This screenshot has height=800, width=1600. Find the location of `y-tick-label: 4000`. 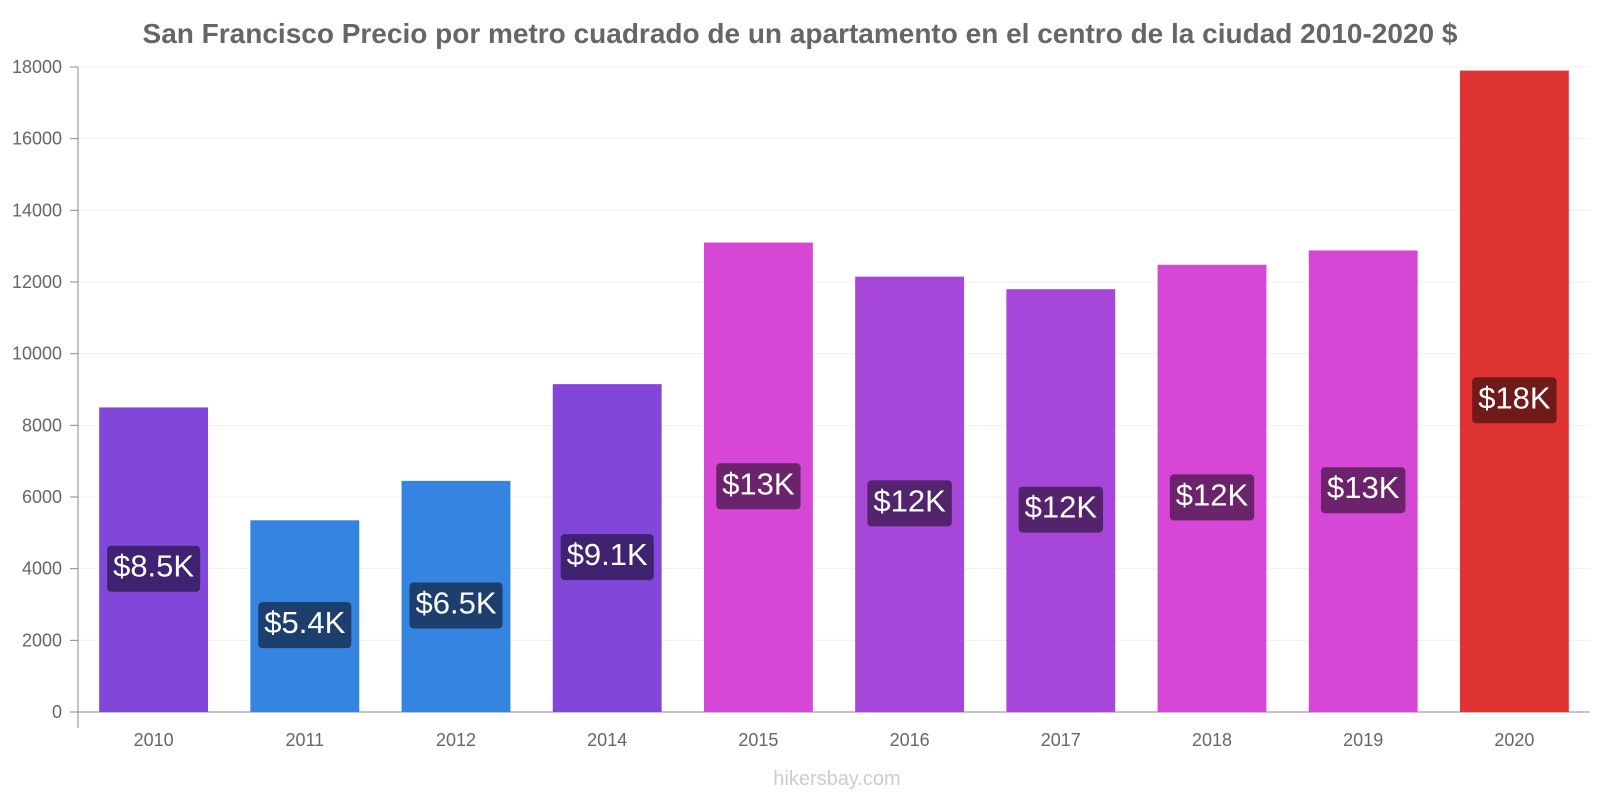

y-tick-label: 4000 is located at coordinates (42, 569).